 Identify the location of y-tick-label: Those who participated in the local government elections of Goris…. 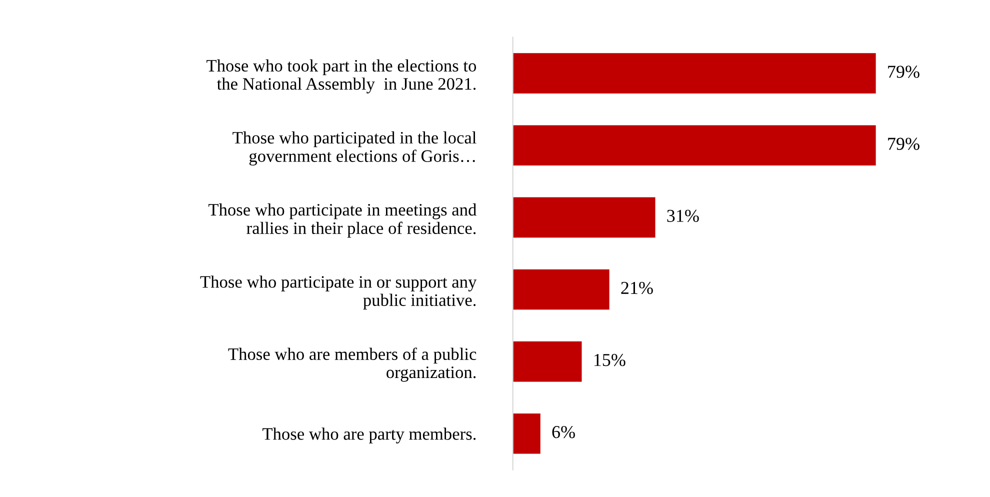
(354, 148).